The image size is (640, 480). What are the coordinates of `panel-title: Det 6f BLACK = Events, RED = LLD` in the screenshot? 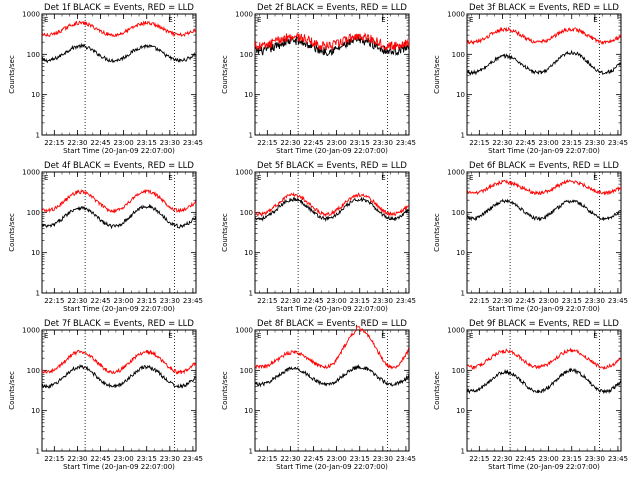 It's located at (544, 166).